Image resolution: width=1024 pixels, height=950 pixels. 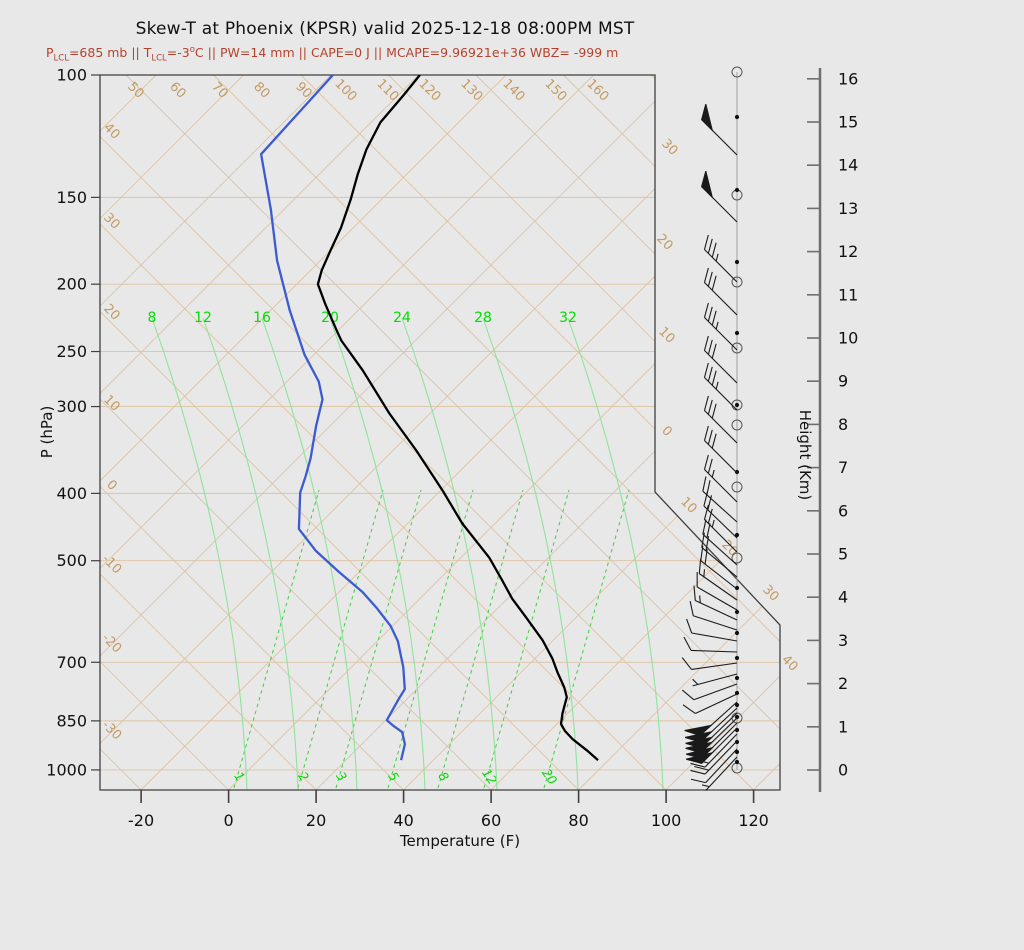 I want to click on temperature-tick-label: 120, so click(x=753, y=820).